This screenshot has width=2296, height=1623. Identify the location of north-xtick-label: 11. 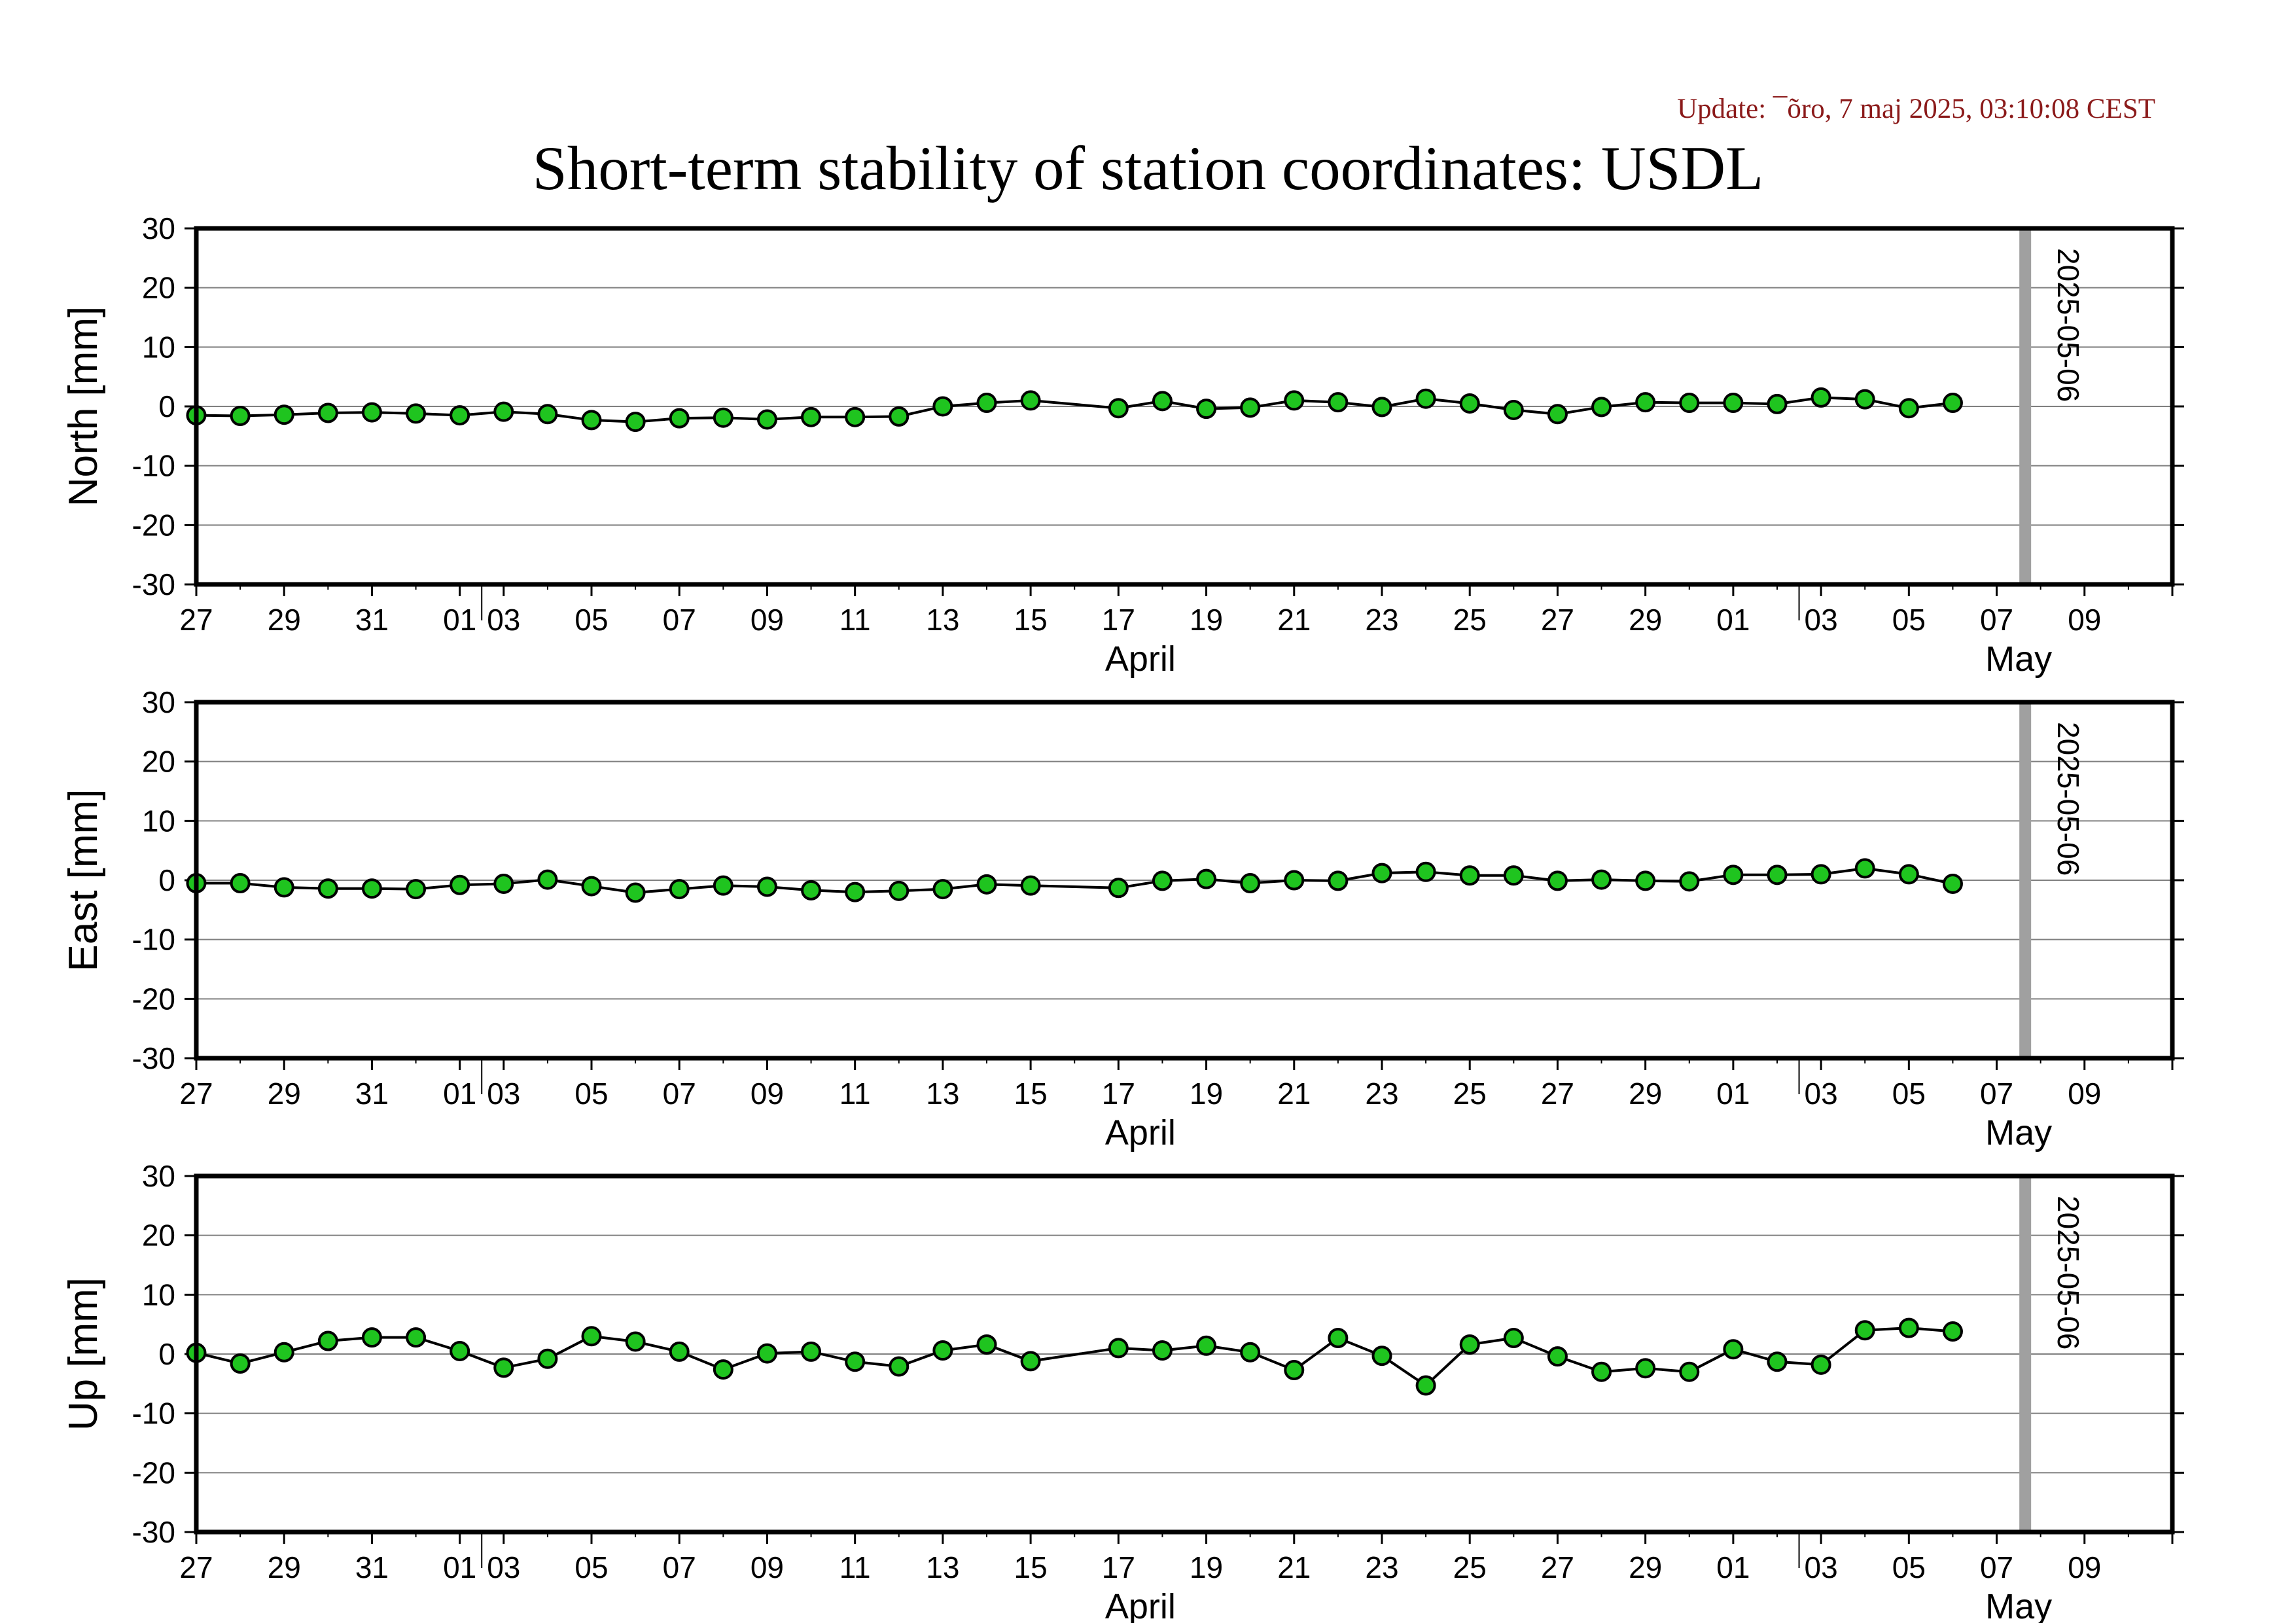
(855, 620).